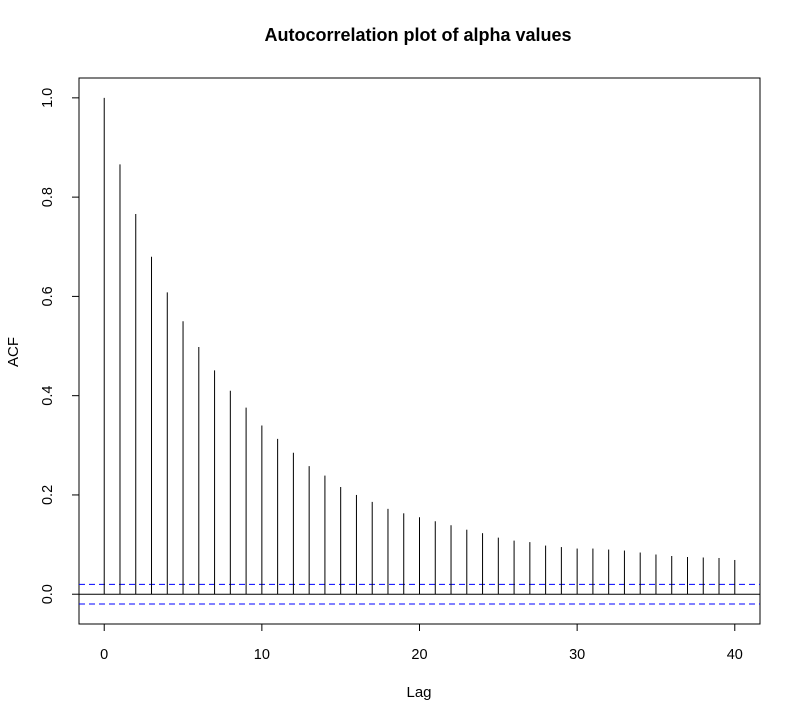  Describe the element at coordinates (48, 296) in the screenshot. I see `y-tick-label: 0.6` at that location.